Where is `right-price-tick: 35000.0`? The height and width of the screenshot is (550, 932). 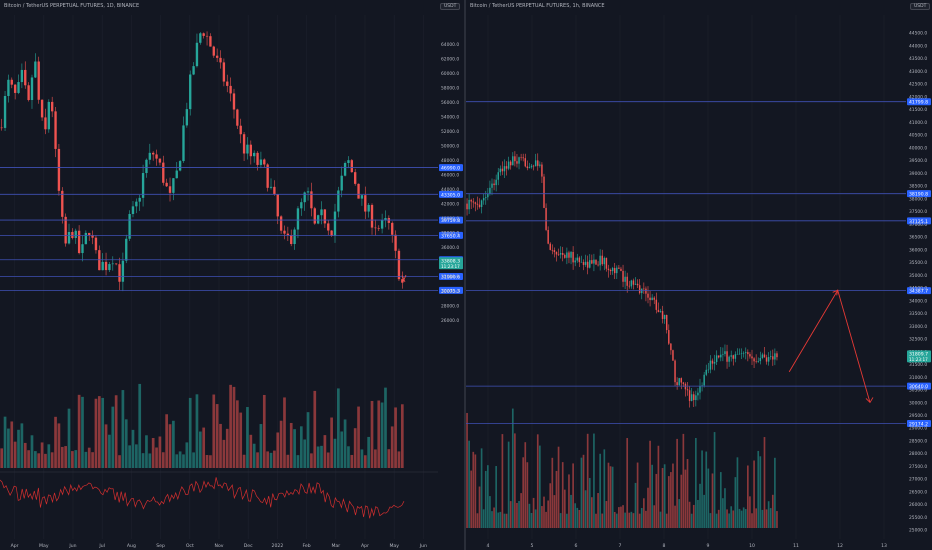 right-price-tick: 35000.0 is located at coordinates (918, 276).